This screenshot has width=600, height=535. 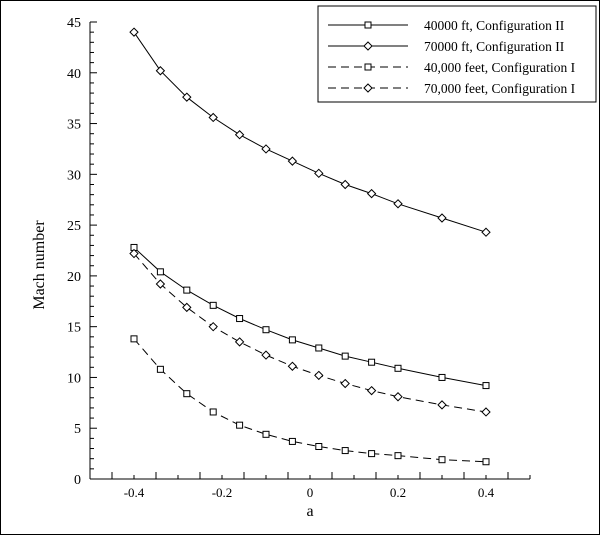 I want to click on legend-entry-label: 40000 ft, Configuration II, so click(x=494, y=25).